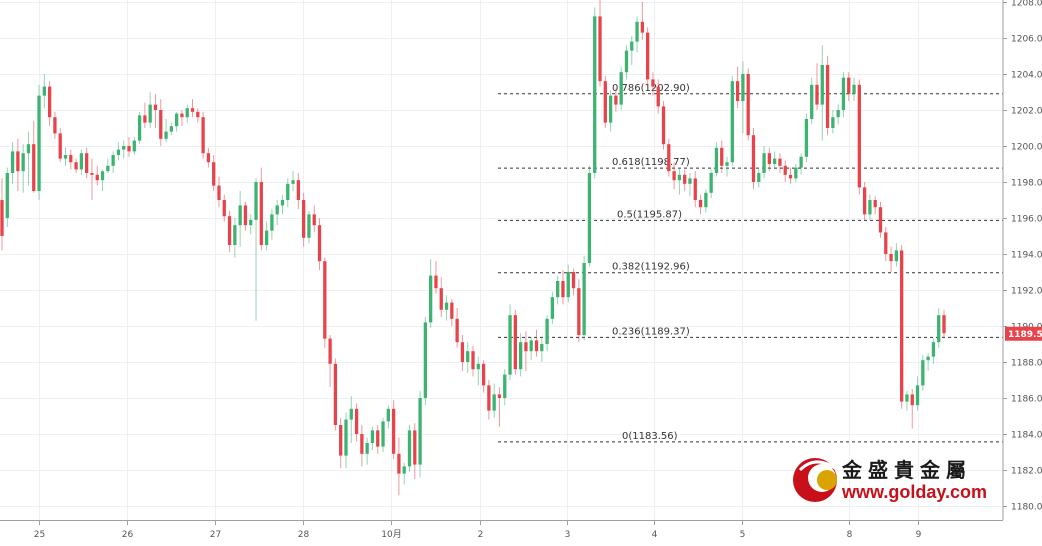 This screenshot has height=546, width=1042. I want to click on y-tick-label: 1204.00, so click(1026, 76).